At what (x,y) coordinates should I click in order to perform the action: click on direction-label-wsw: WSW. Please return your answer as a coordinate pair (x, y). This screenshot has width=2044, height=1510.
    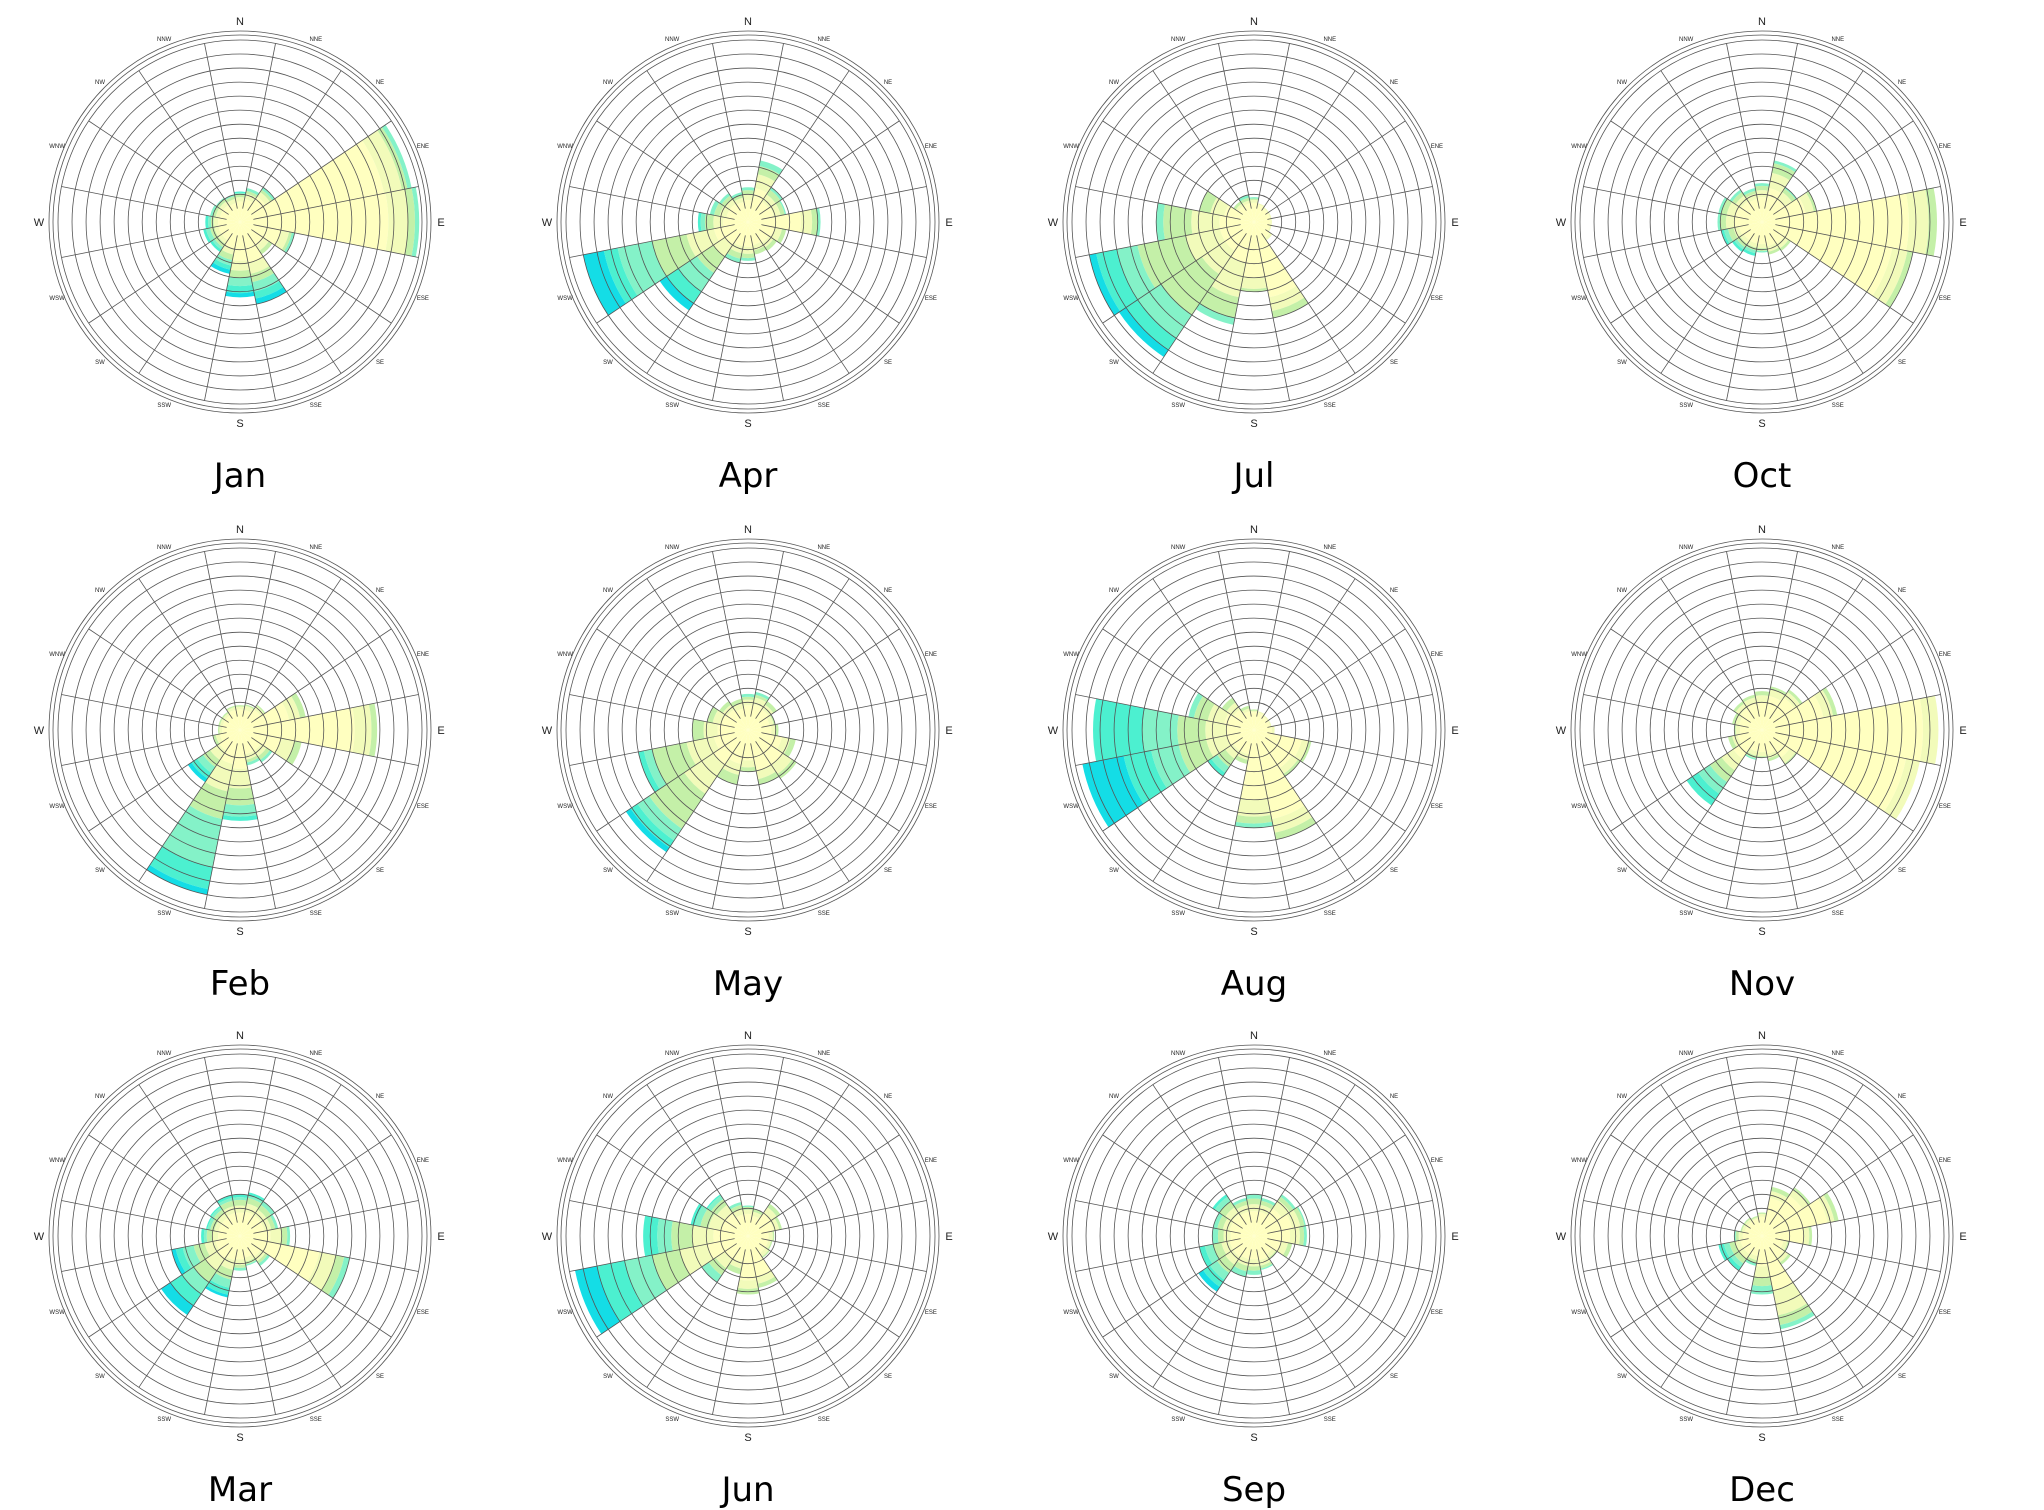
    Looking at the image, I should click on (1579, 1313).